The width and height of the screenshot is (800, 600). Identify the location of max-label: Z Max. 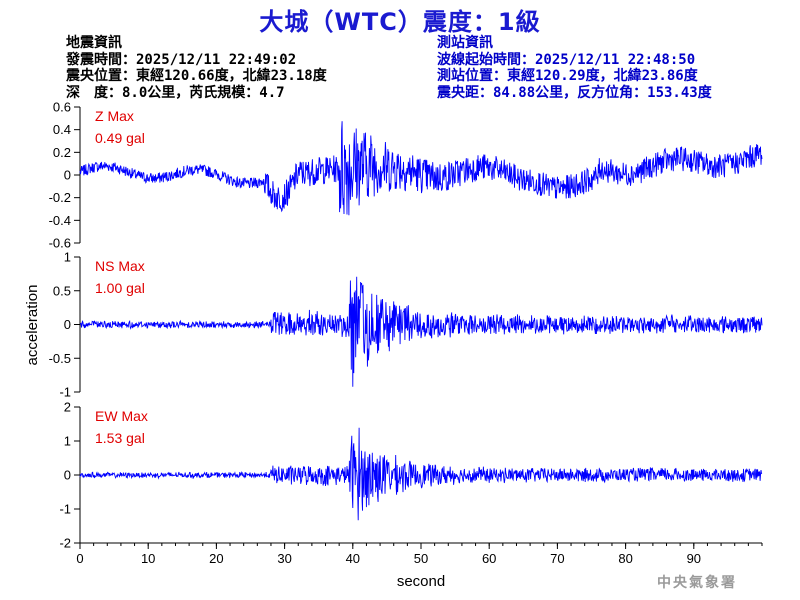
(114, 116).